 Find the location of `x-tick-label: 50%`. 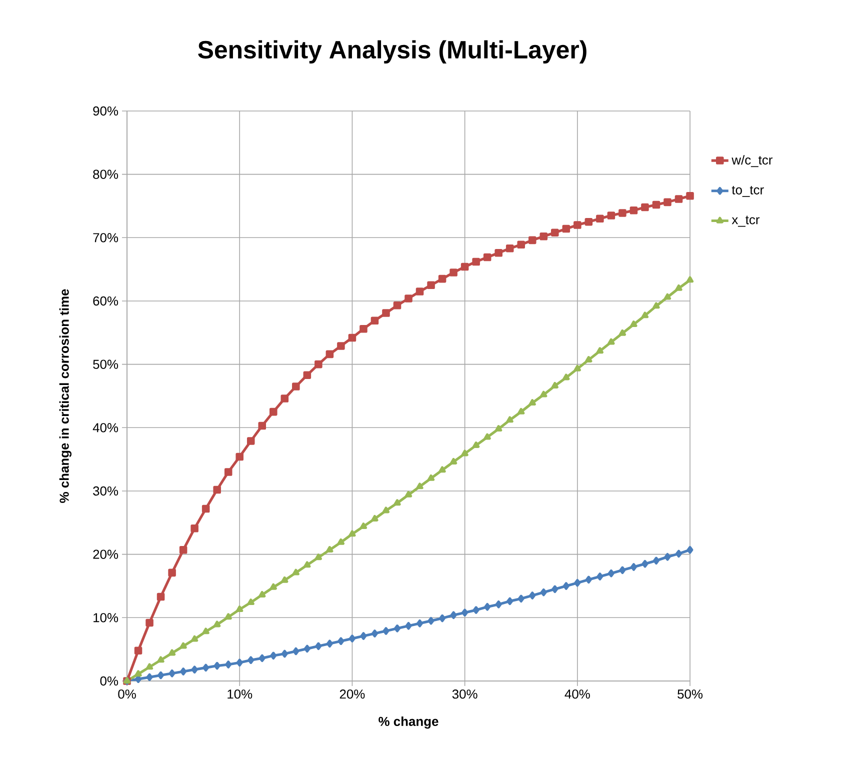

x-tick-label: 50% is located at coordinates (690, 694).